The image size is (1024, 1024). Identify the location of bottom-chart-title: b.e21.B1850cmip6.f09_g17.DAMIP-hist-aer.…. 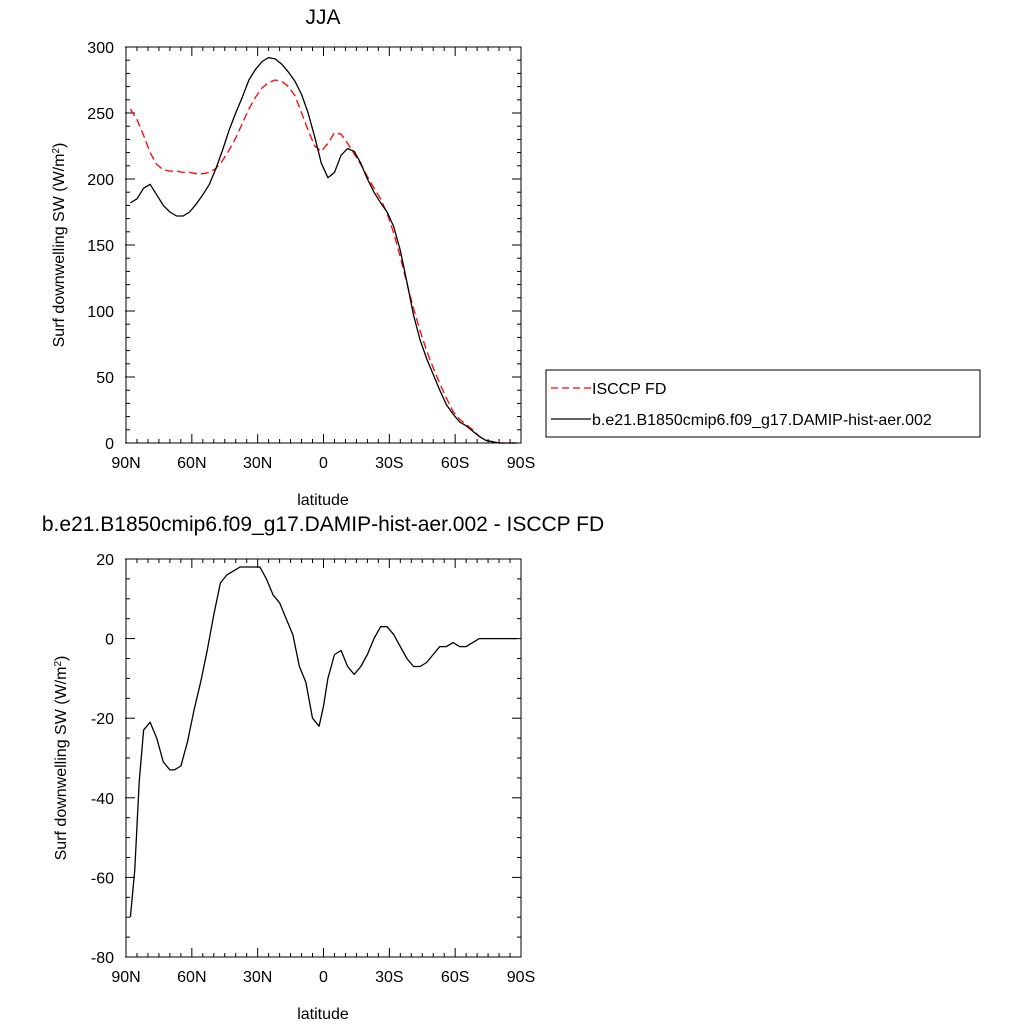
(323, 524).